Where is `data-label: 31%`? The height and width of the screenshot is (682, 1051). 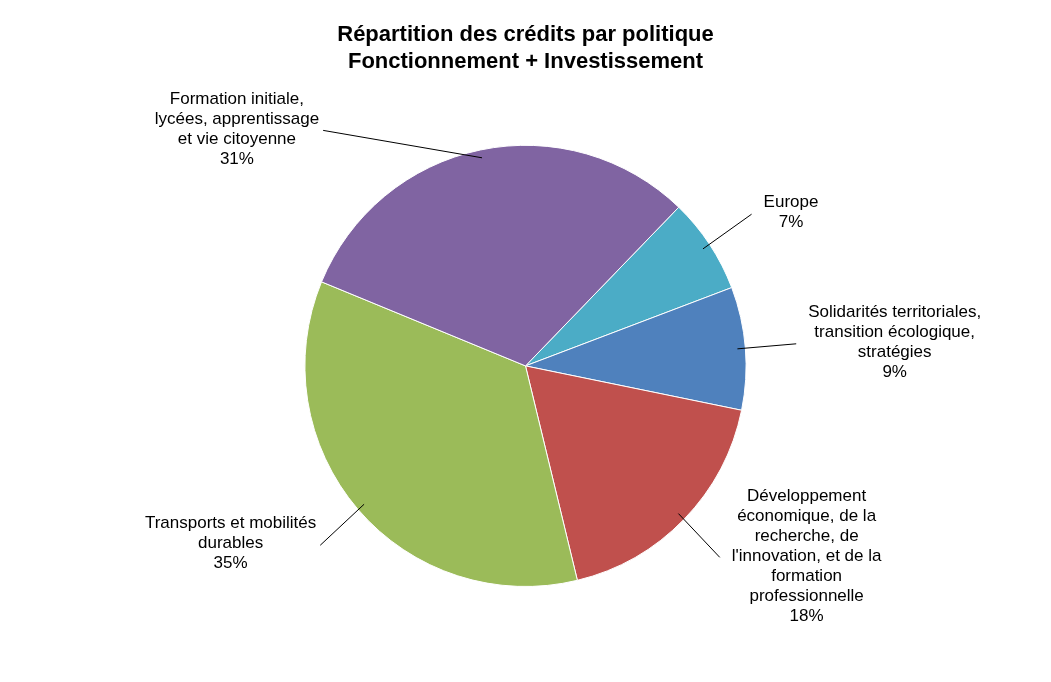
data-label: 31% is located at coordinates (236, 158).